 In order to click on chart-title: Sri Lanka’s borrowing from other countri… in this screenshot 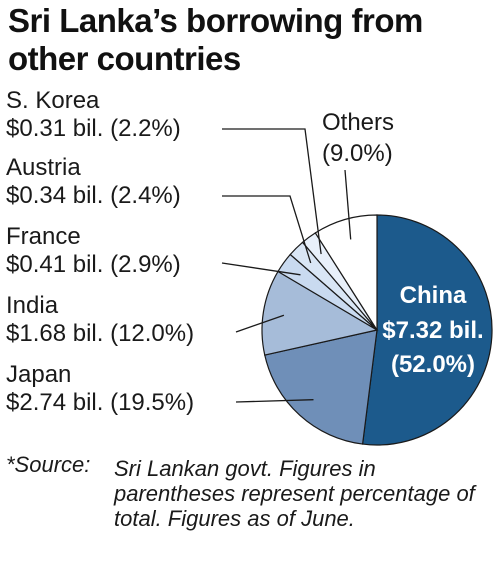, I will do `click(215, 39)`.